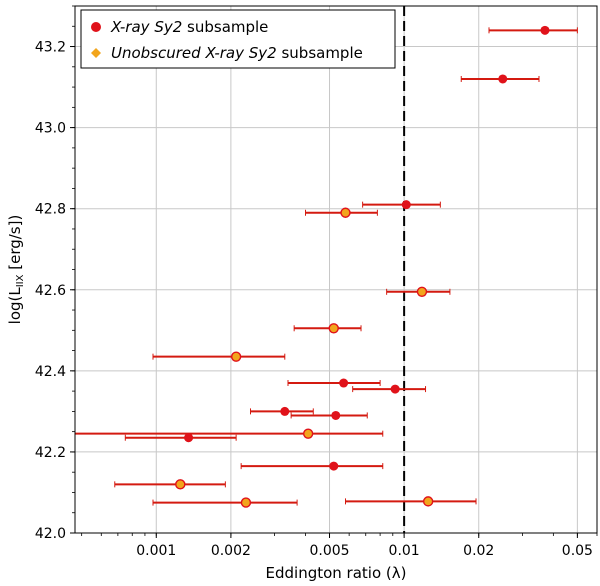 The height and width of the screenshot is (586, 600). I want to click on x-tick-label: 0.001, so click(156, 551).